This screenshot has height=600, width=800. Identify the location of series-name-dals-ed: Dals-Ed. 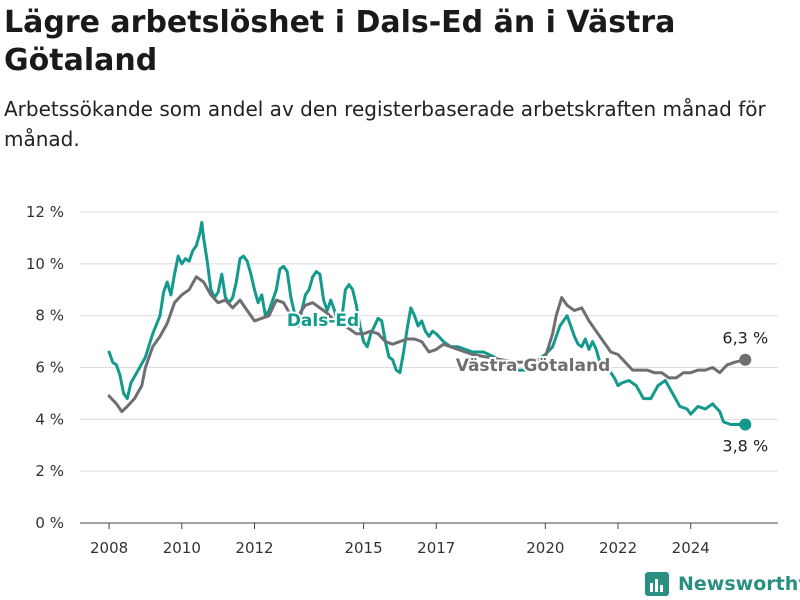
(323, 321).